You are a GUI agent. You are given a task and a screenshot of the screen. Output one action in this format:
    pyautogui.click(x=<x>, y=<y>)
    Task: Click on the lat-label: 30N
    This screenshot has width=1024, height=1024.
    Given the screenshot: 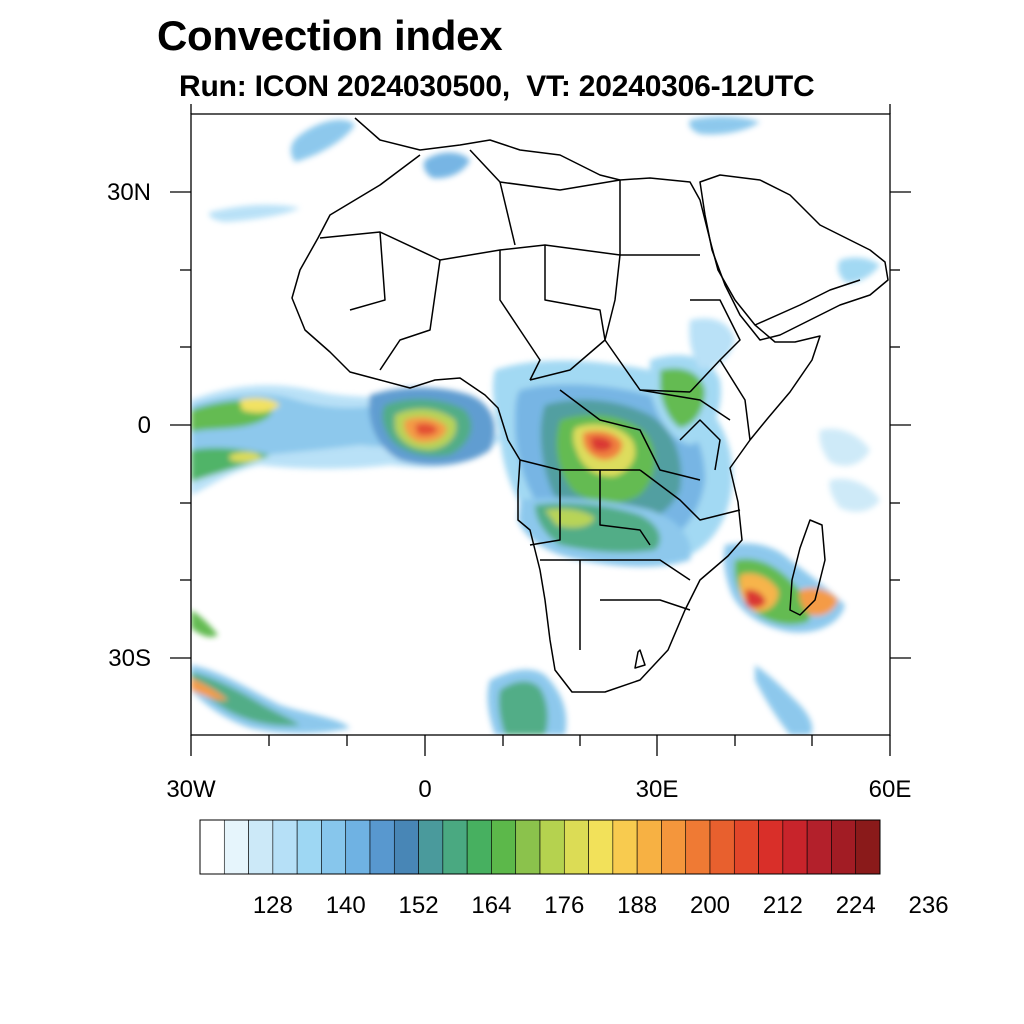 What is the action you would take?
    pyautogui.click(x=129, y=192)
    